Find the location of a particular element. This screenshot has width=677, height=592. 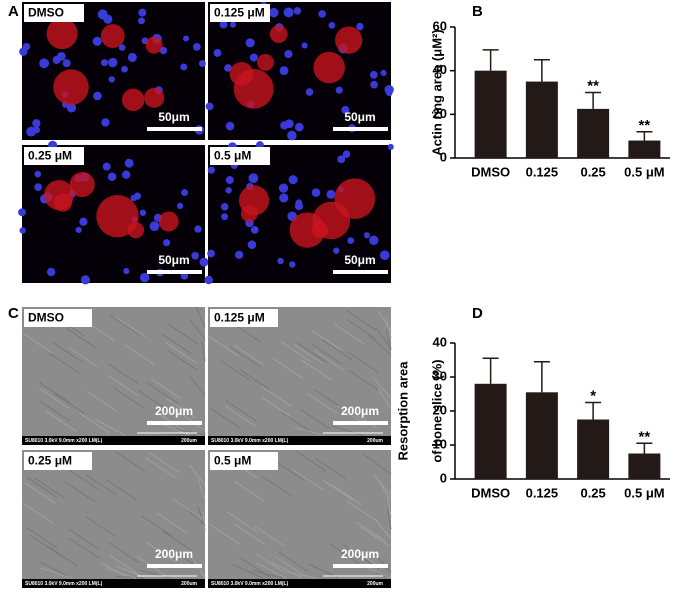

image-label: 0.25 μM is located at coordinates (50, 461).